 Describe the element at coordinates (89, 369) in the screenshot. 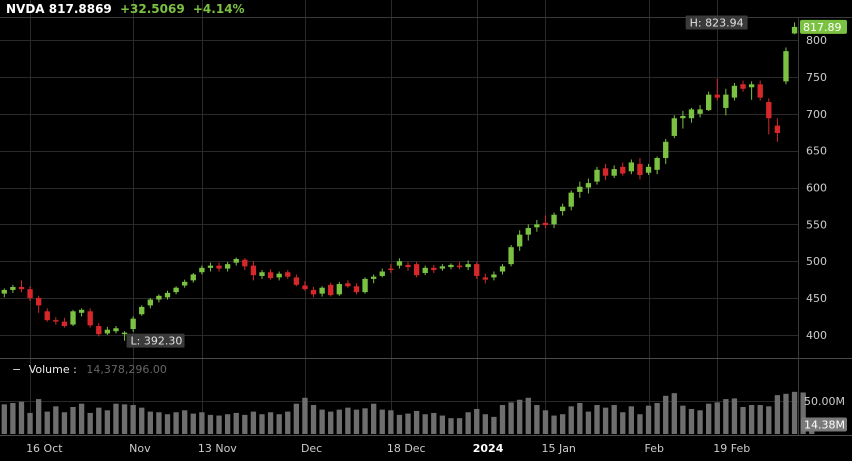

I see `volume-header: − Volume : 14,378,296.00` at that location.